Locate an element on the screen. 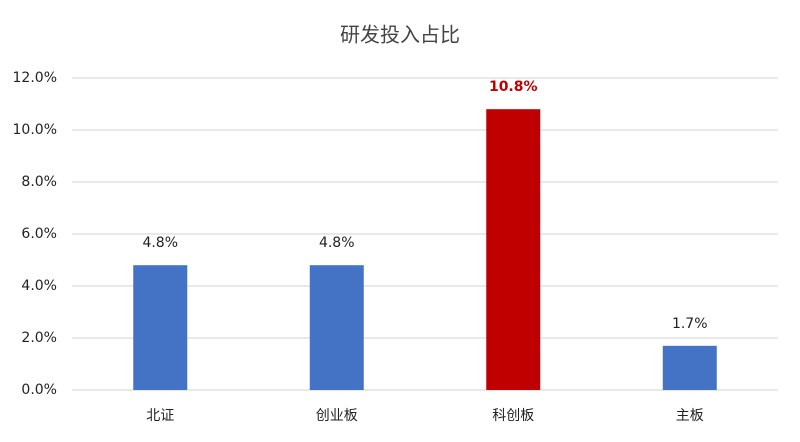 This screenshot has width=800, height=442. value-label: 10.8% is located at coordinates (513, 87).